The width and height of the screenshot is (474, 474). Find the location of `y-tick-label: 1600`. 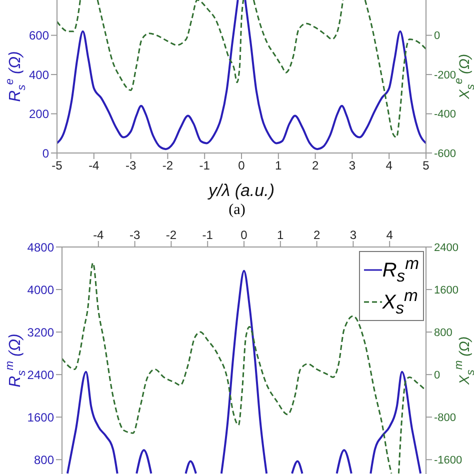

y-tick-label: 1600 is located at coordinates (40, 417).